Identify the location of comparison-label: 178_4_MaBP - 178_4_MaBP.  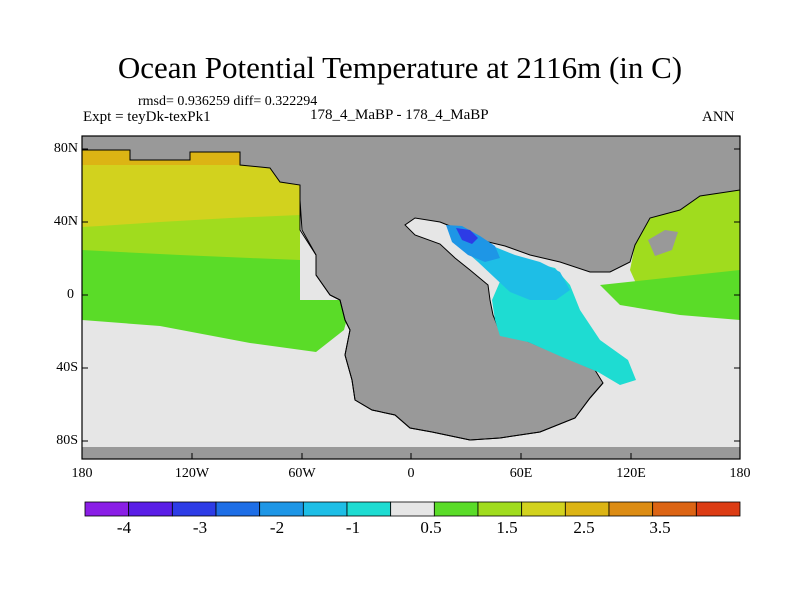
(399, 115).